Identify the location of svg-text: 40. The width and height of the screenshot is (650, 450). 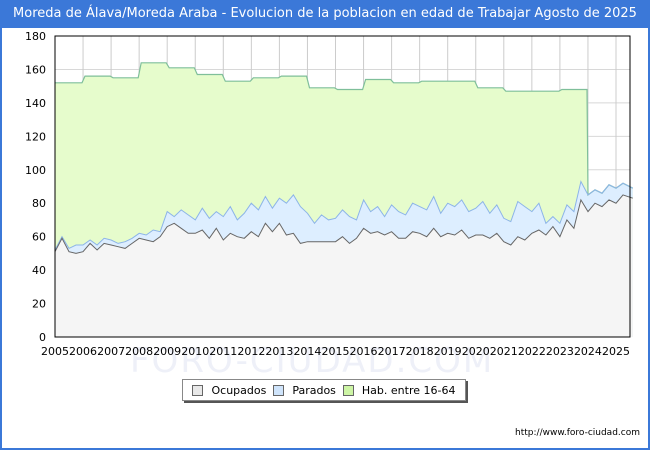
(39, 270).